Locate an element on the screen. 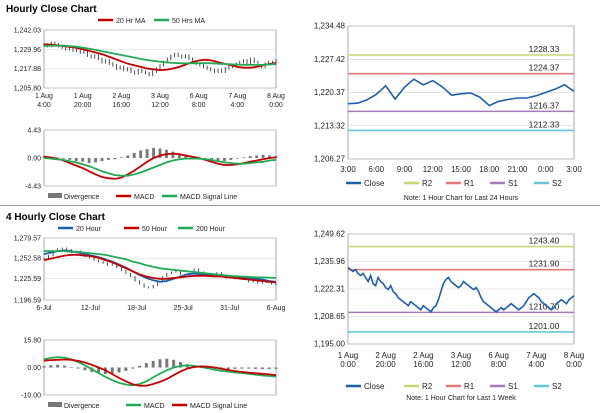 This screenshot has height=413, width=600. level-label-s2: 1212.33 is located at coordinates (544, 124).